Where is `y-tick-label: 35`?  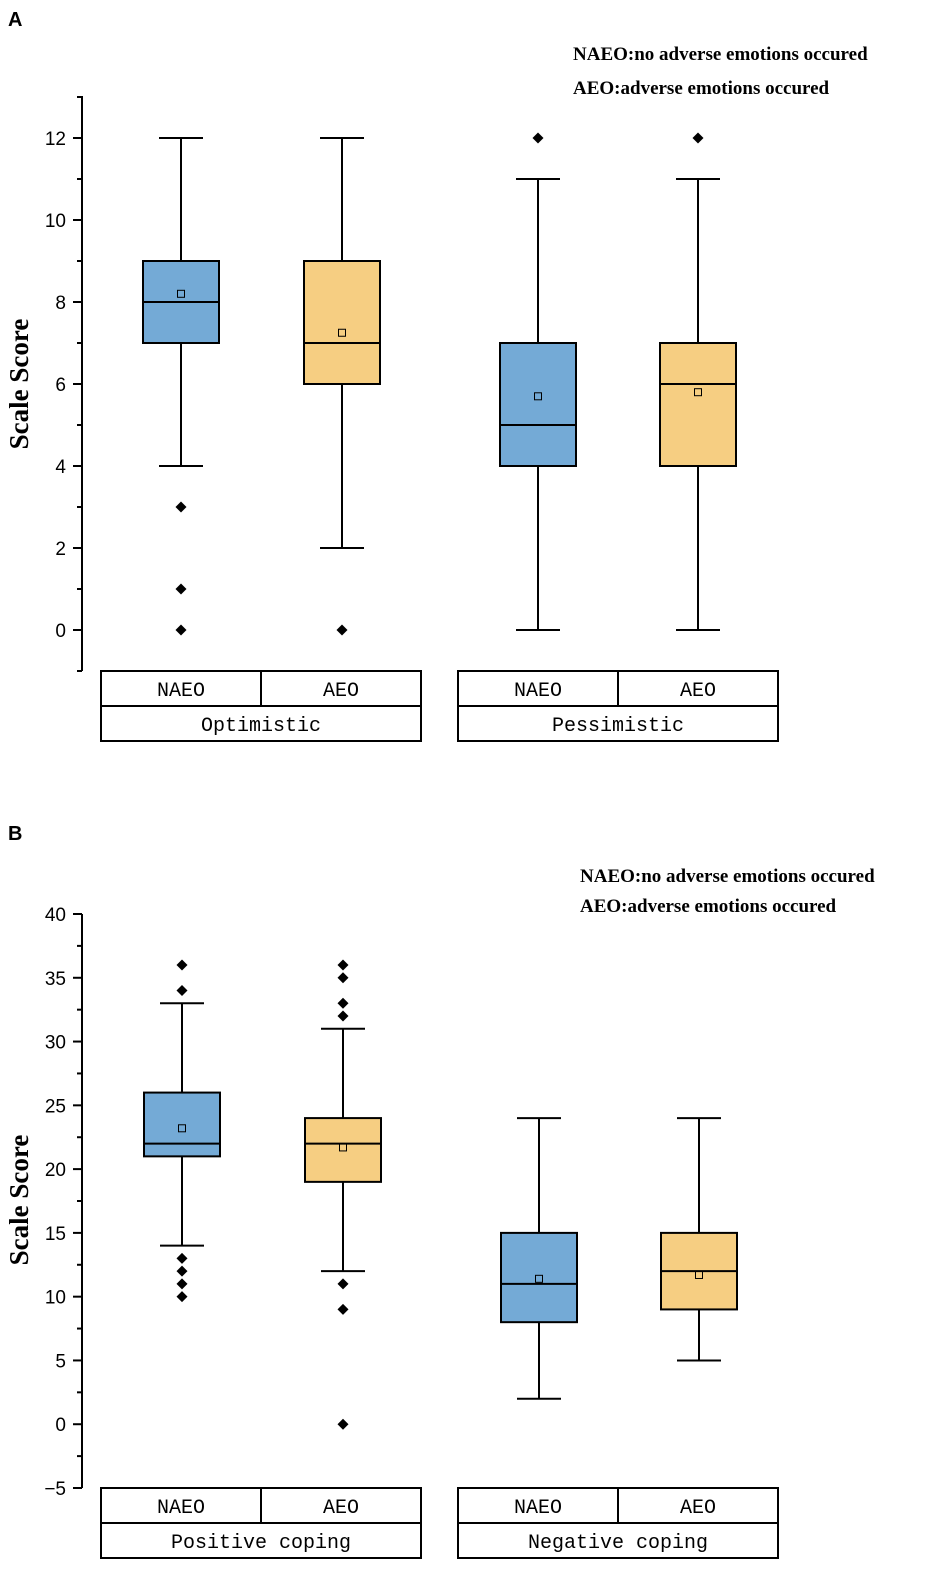
y-tick-label: 35 is located at coordinates (55, 979).